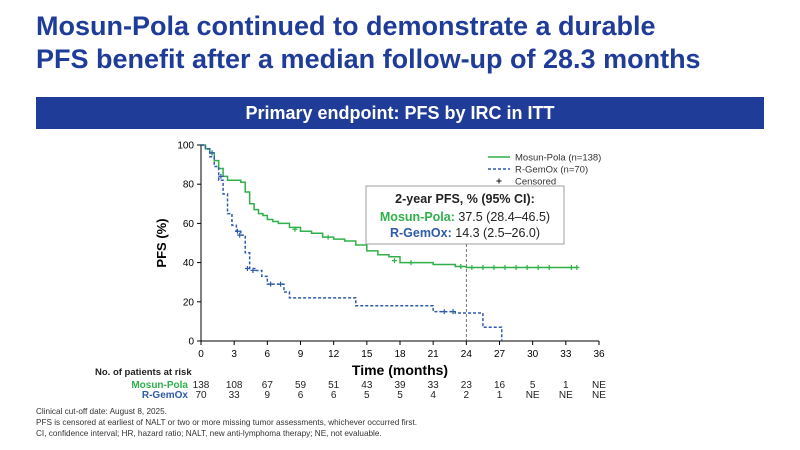 The height and width of the screenshot is (450, 800). Describe the element at coordinates (268, 395) in the screenshot. I see `risk-cell: 9` at that location.